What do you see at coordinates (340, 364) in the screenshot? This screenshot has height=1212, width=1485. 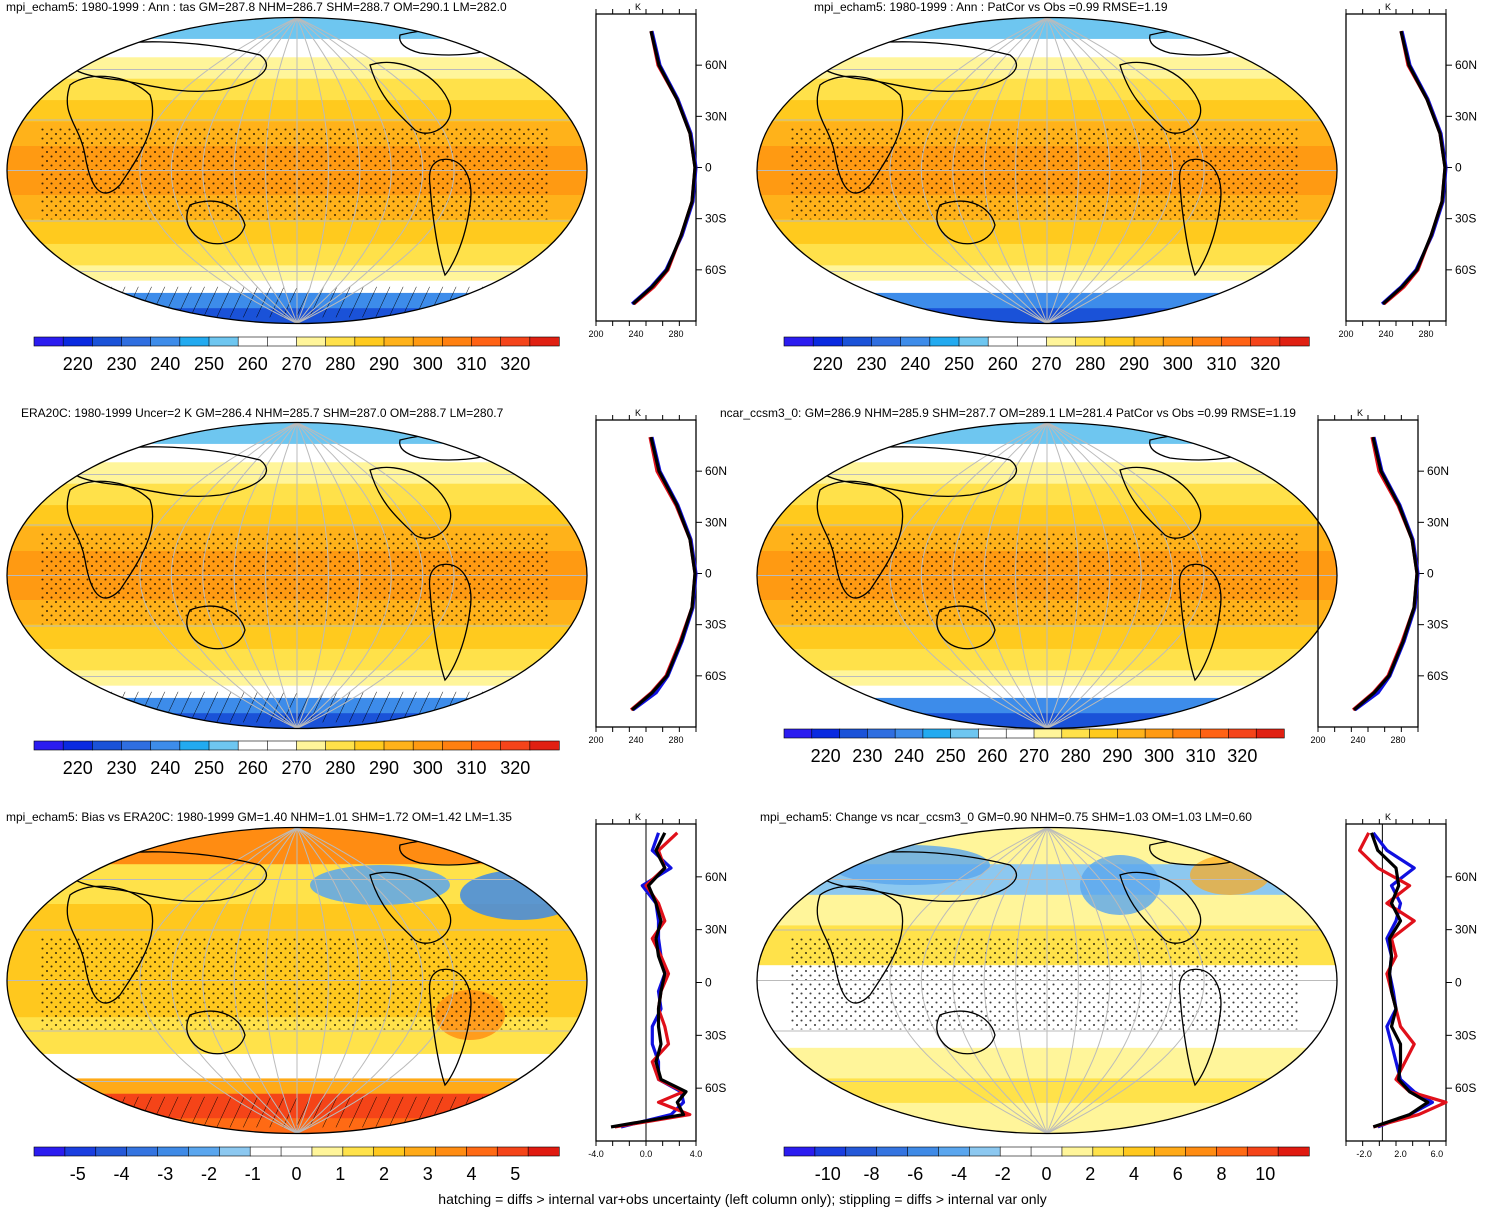 I see `colorbar-label: 280` at bounding box center [340, 364].